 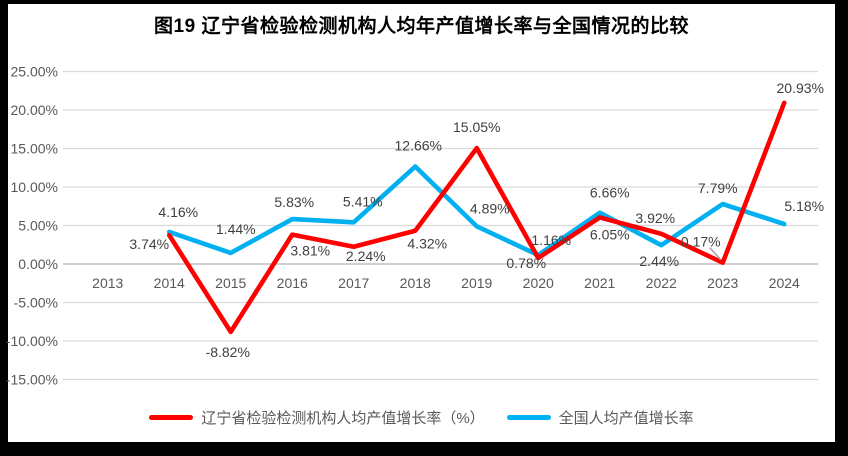 What do you see at coordinates (476, 283) in the screenshot?
I see `x-tick-label: 2019` at bounding box center [476, 283].